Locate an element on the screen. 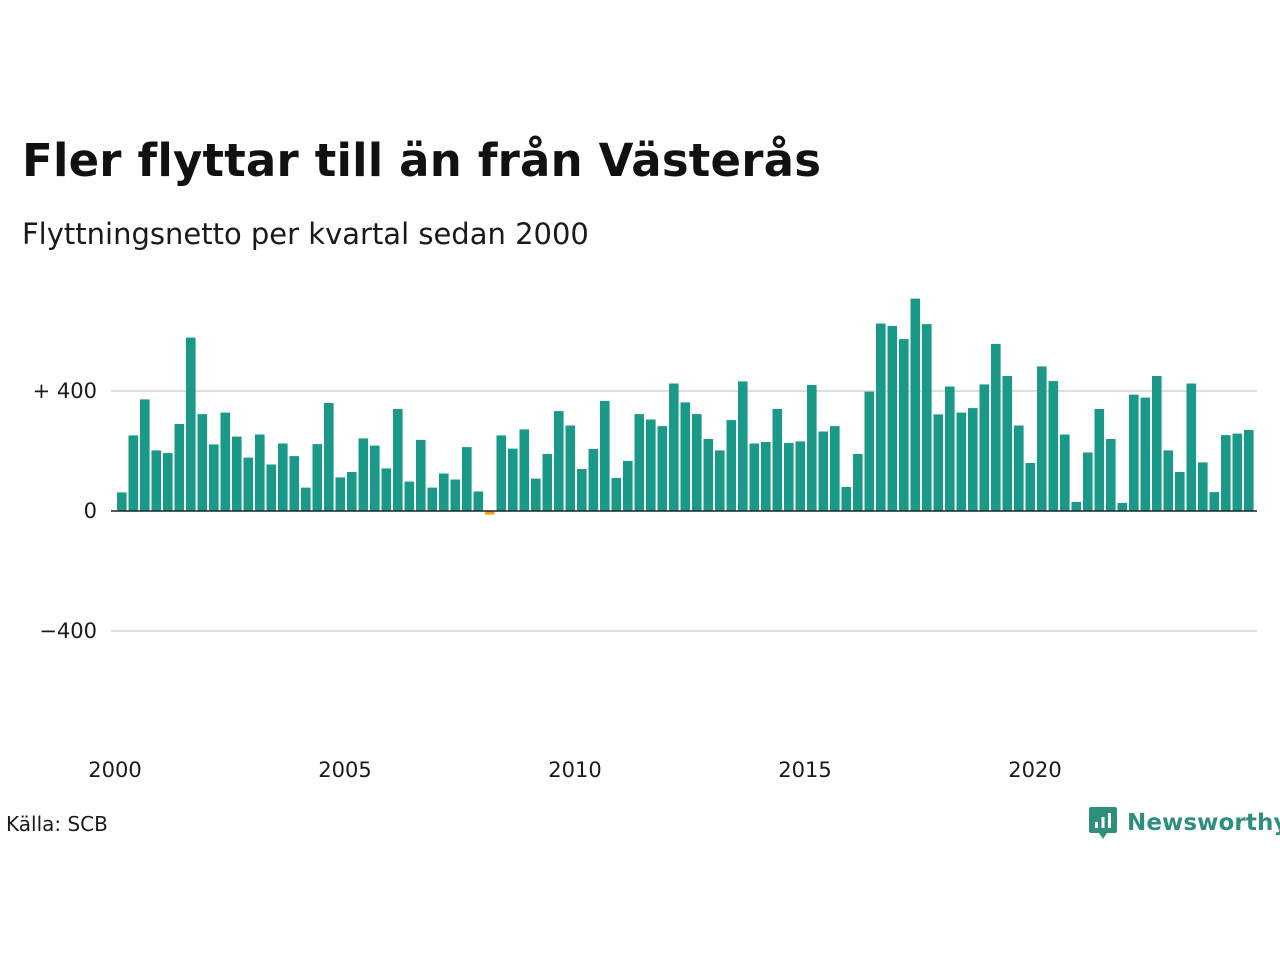 The image size is (1280, 960). y-tick-label: + 400 is located at coordinates (65, 391).